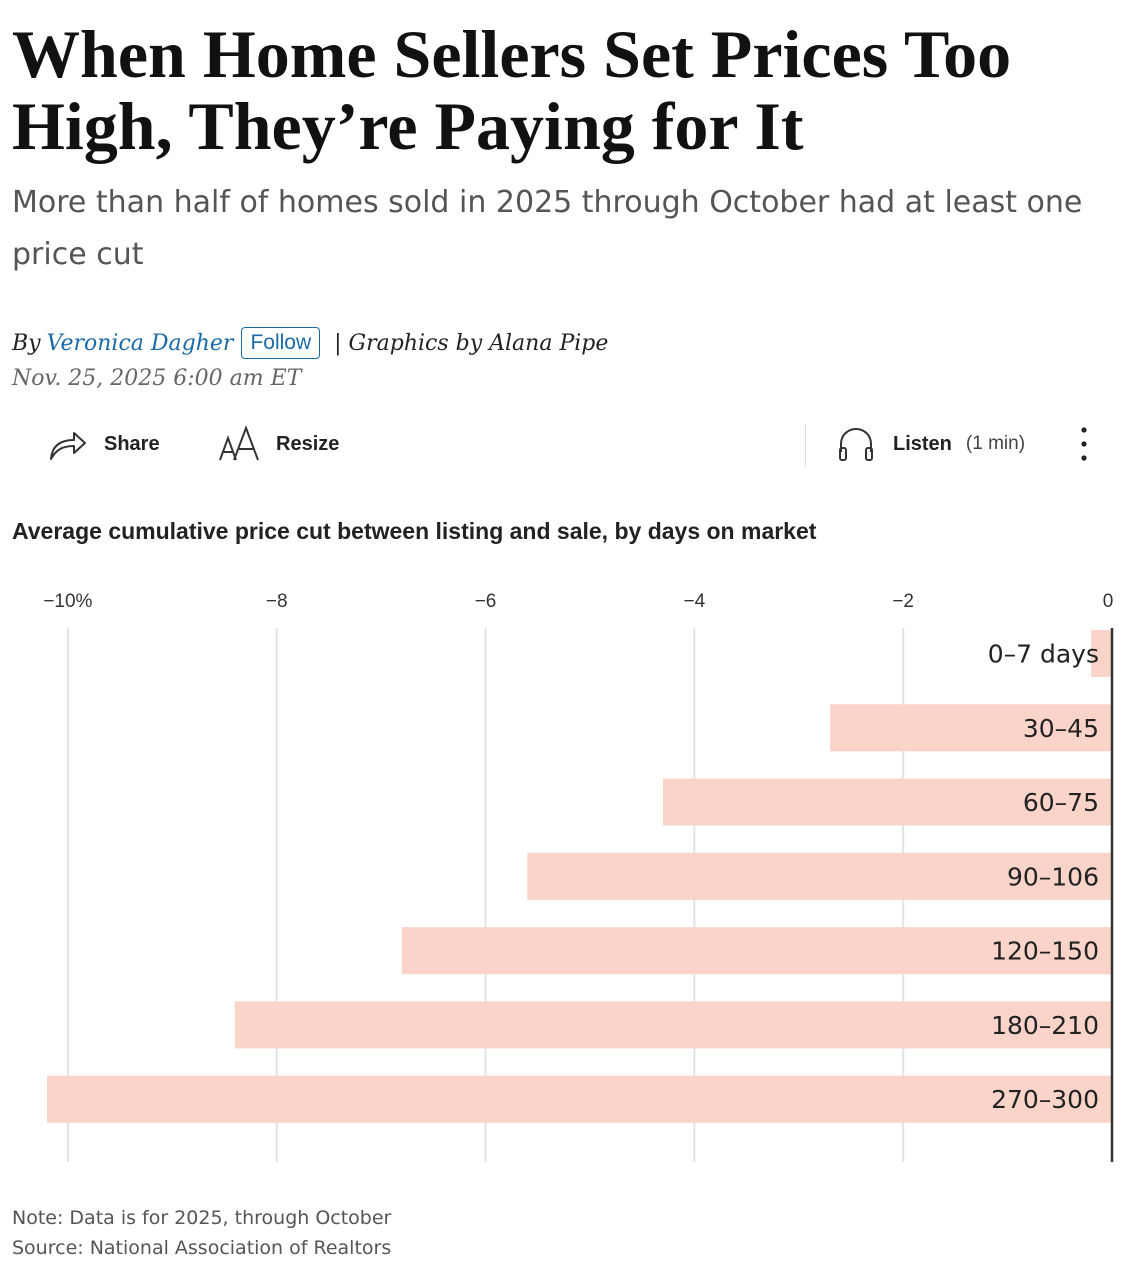 The image size is (1136, 1286). I want to click on byline-prefix: By, so click(26, 343).